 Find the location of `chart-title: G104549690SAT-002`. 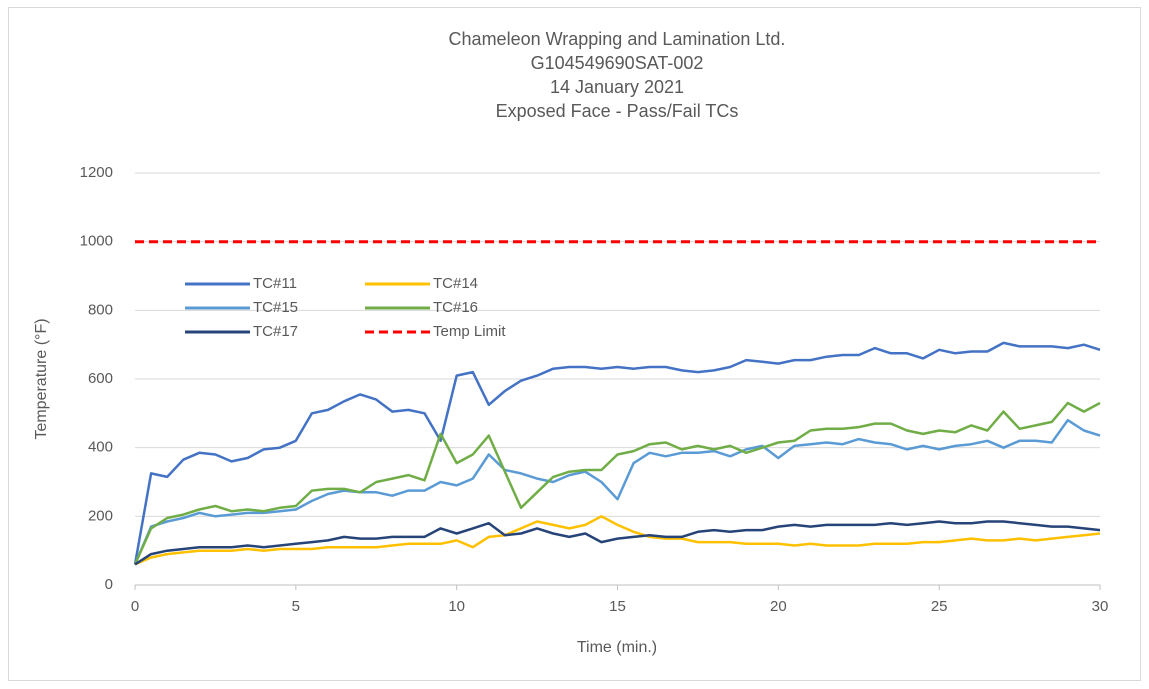

chart-title: G104549690SAT-002 is located at coordinates (617, 63).